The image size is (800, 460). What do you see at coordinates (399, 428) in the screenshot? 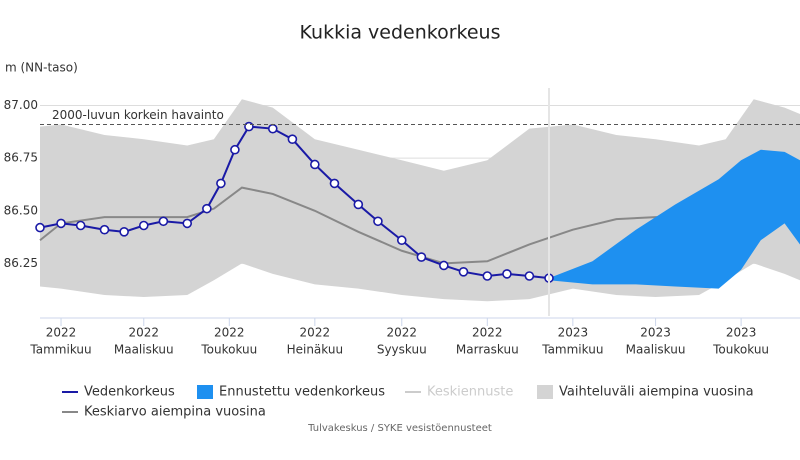
I see `source: Tulvakeskus / SYKE vesistöennusteet` at bounding box center [399, 428].